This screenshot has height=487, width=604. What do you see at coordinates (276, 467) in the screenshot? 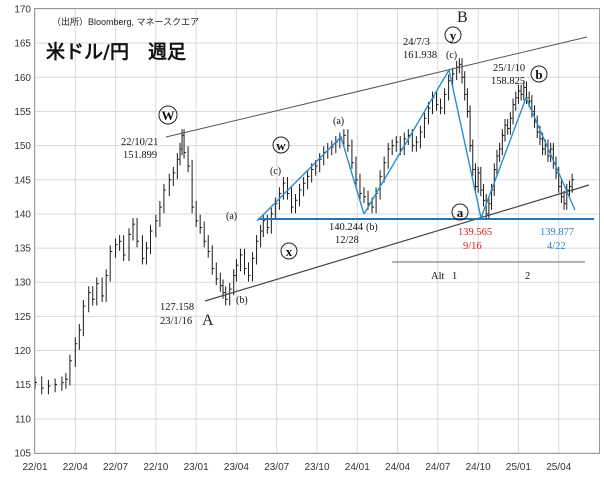
I see `x-tick-label: 23/07` at bounding box center [276, 467].